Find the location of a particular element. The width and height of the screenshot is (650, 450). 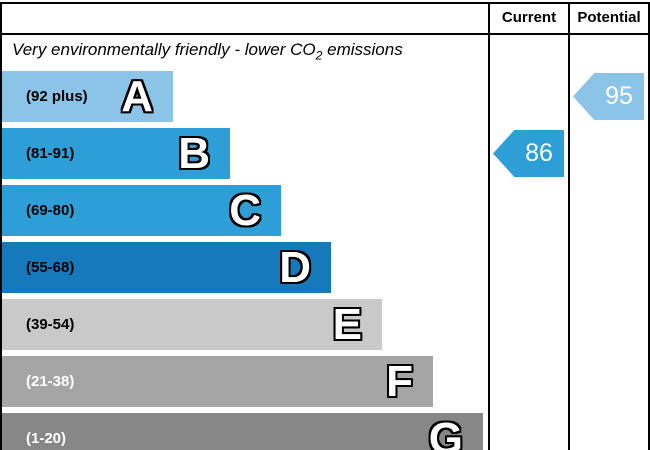

band-bar-e: (39-54) E is located at coordinates (192, 324).